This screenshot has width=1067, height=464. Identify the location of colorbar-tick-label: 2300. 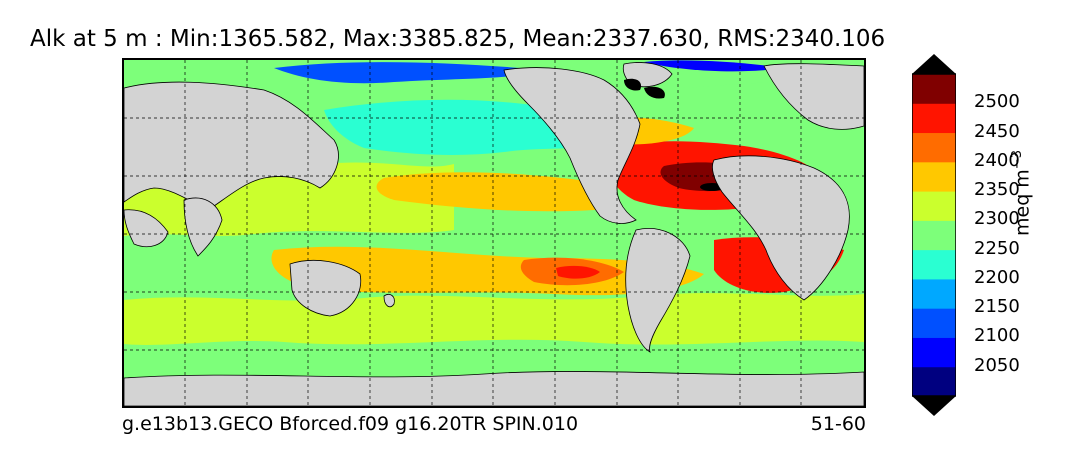
(997, 219).